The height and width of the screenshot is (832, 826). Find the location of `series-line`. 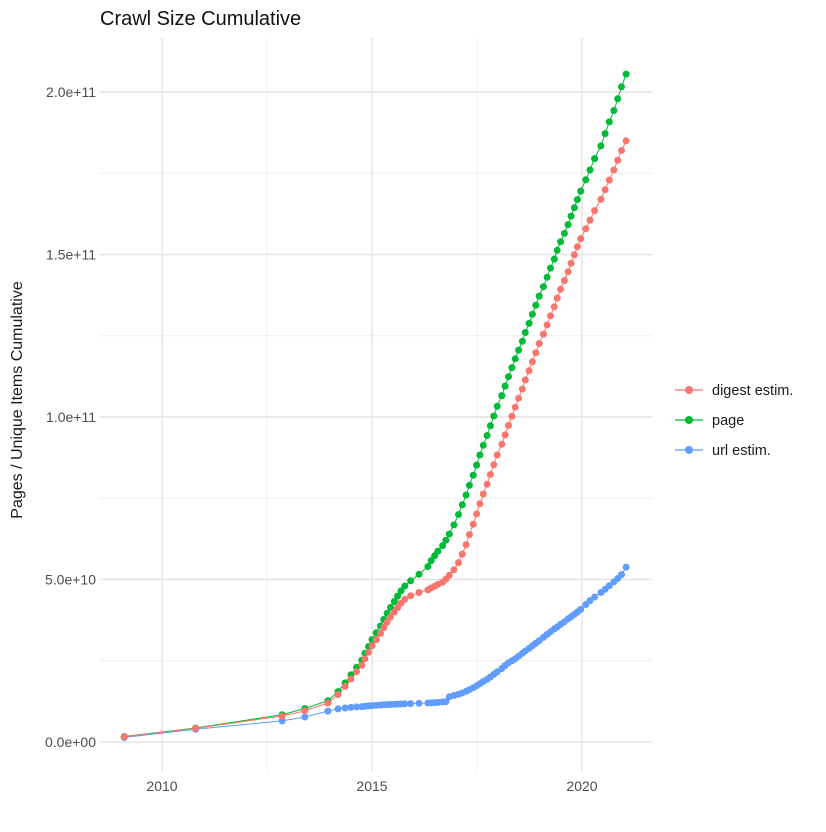

series-line is located at coordinates (375, 652).